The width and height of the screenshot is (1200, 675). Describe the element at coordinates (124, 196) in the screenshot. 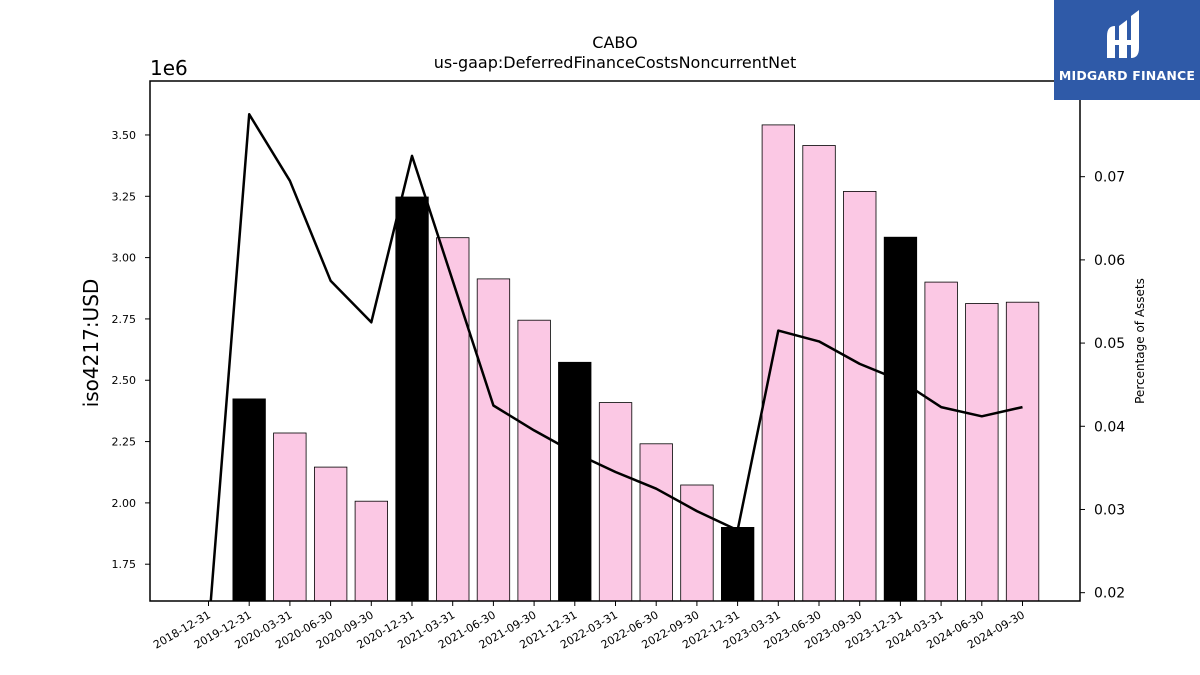

I see `y-tick-label: 3.25` at that location.